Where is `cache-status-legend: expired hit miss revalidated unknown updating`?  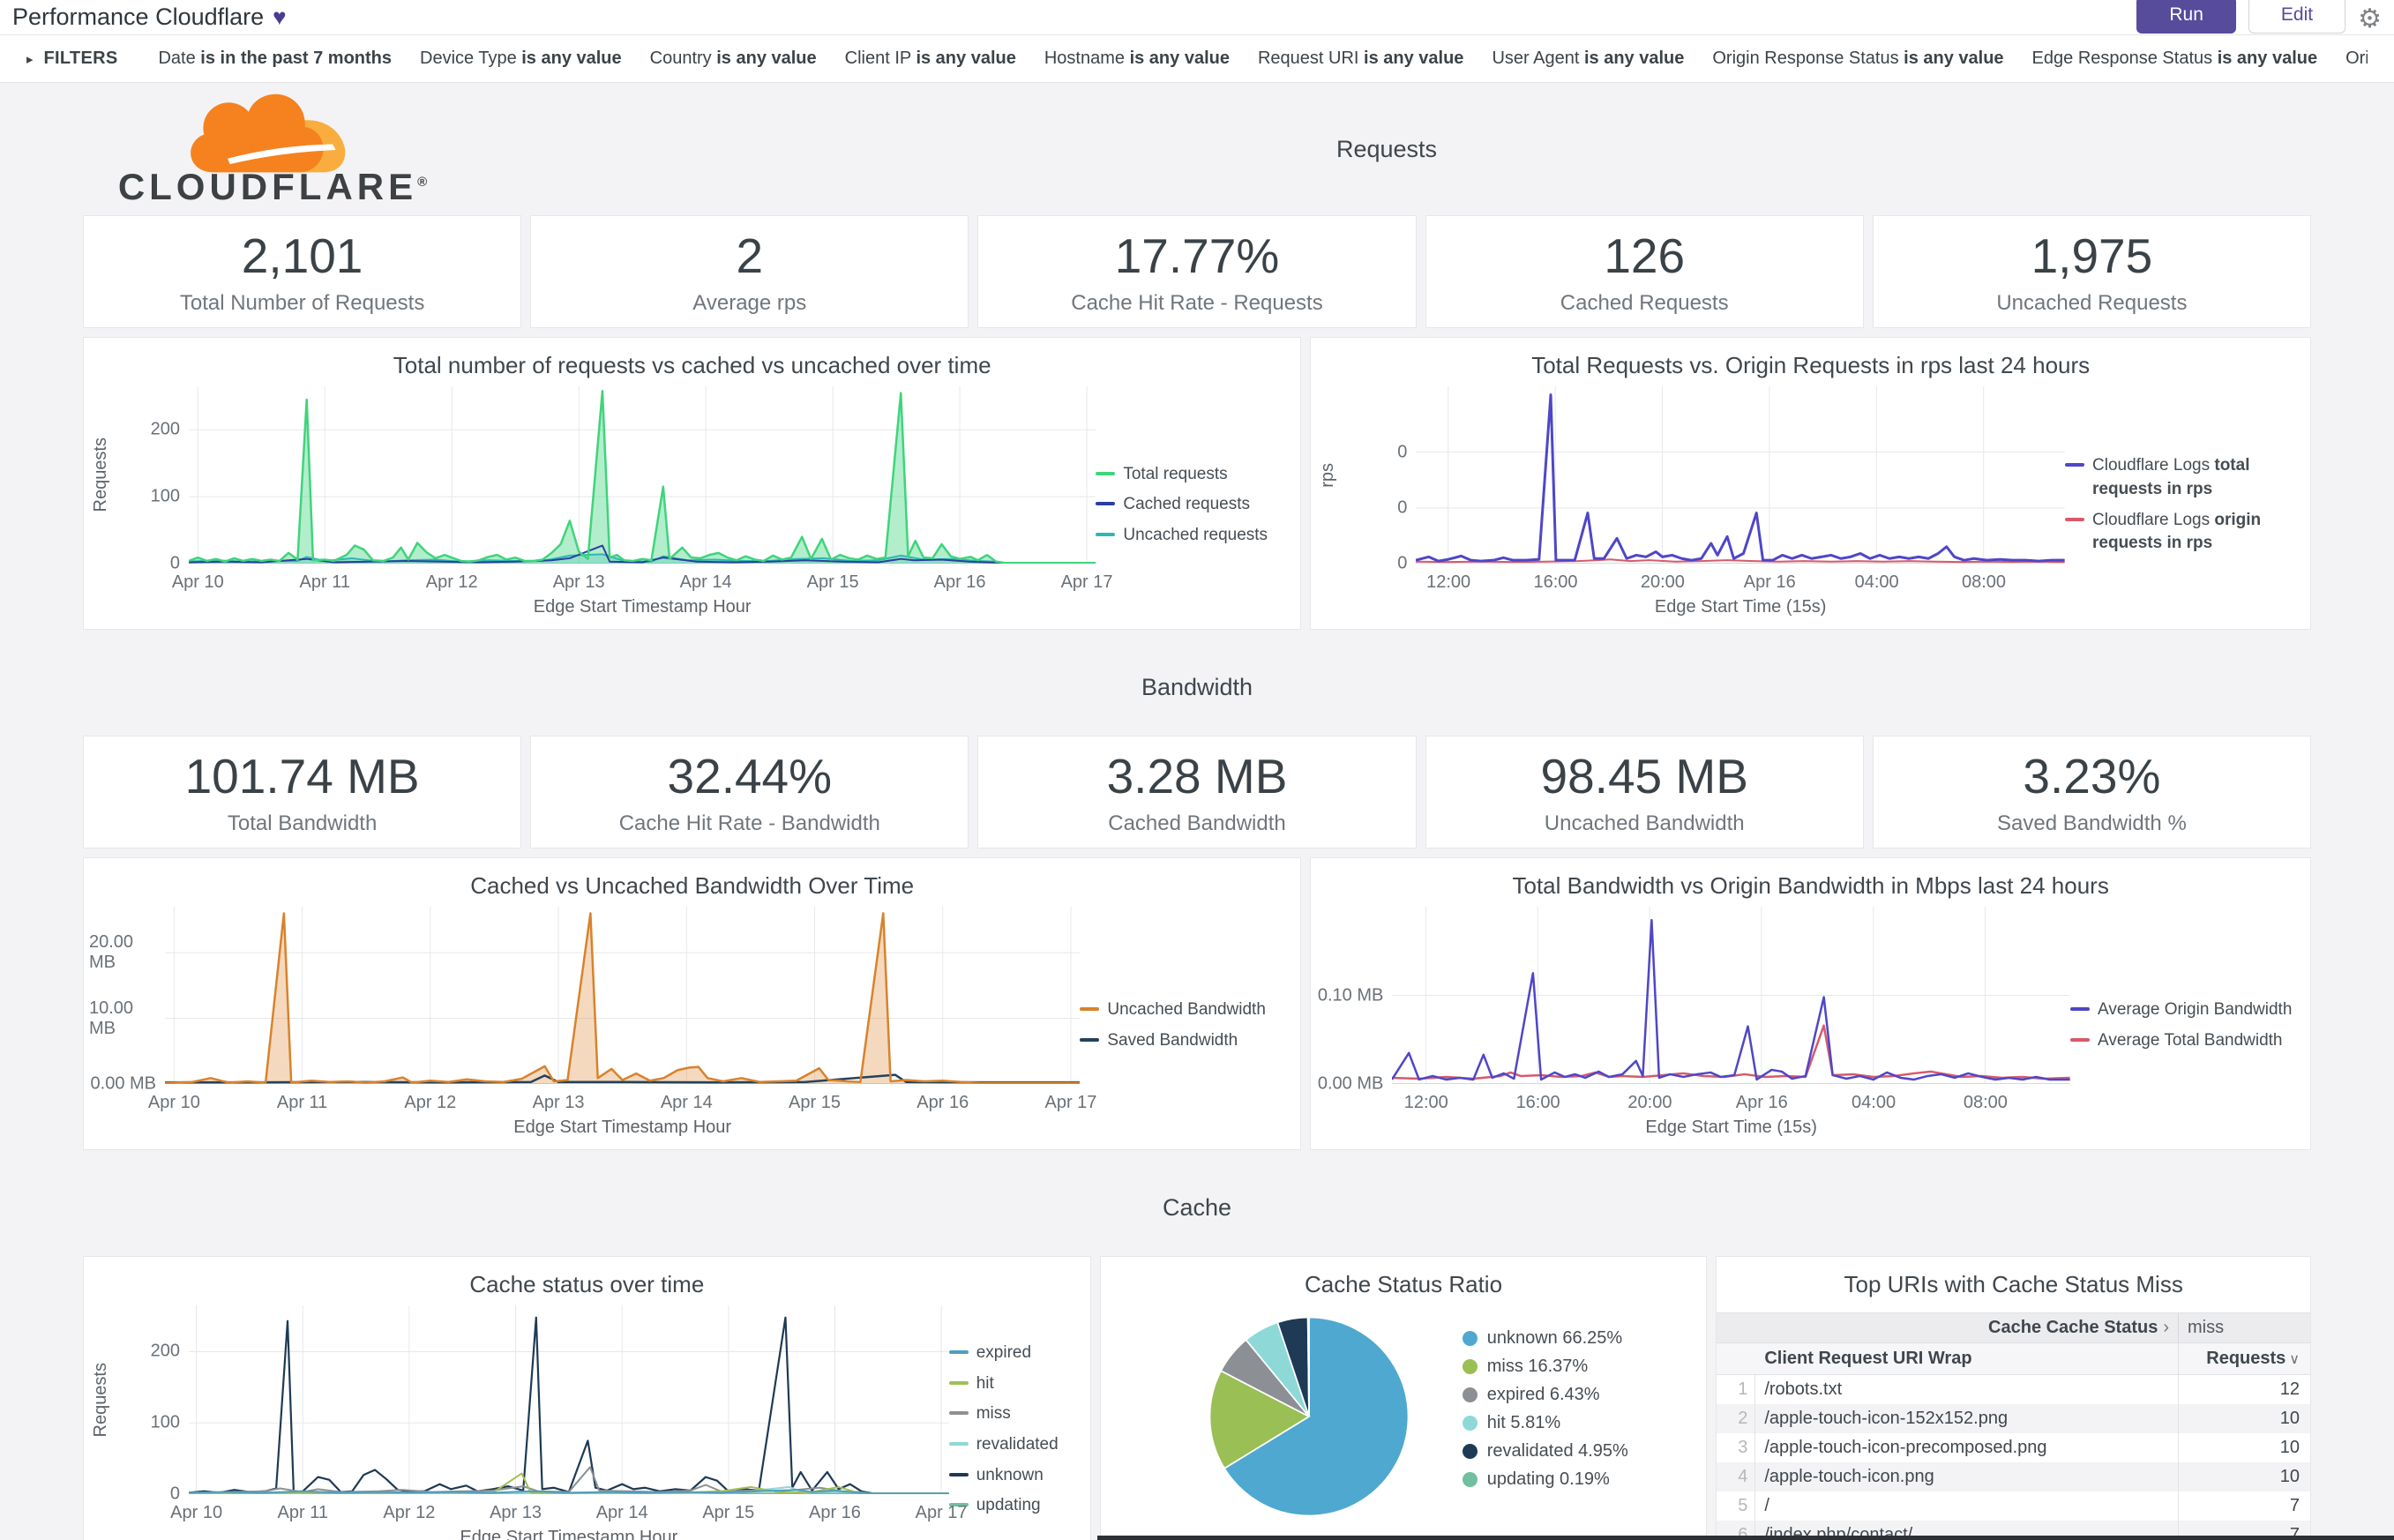 cache-status-legend: expired hit miss revalidated unknown updating is located at coordinates (1015, 1422).